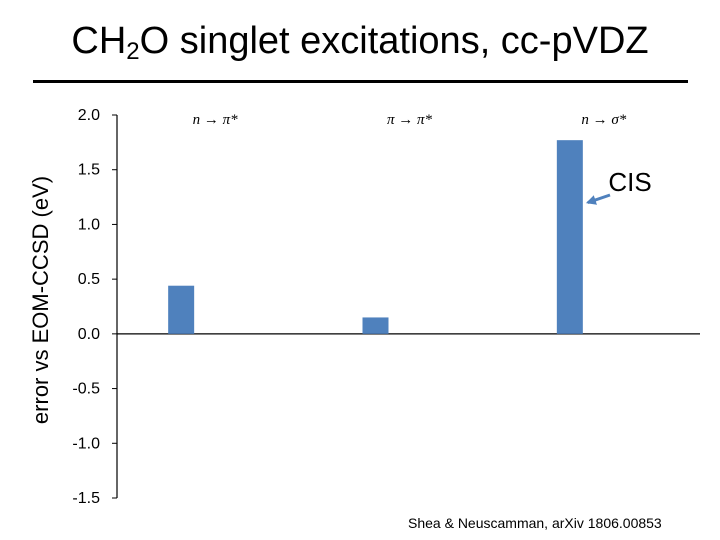 The width and height of the screenshot is (720, 540). What do you see at coordinates (598, 199) in the screenshot?
I see `annotation-arrow` at bounding box center [598, 199].